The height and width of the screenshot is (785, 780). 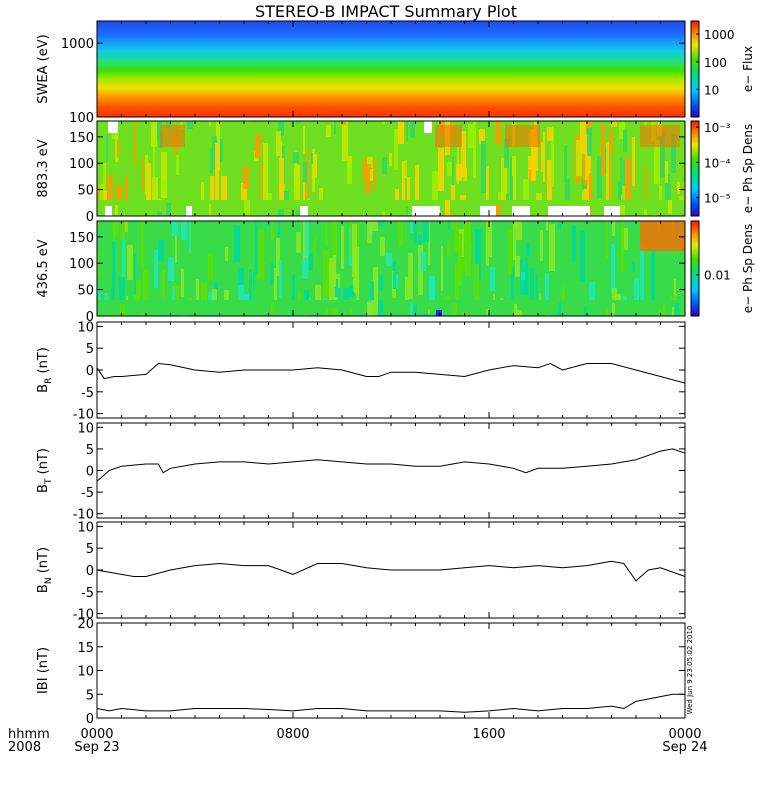 I want to click on colorbar-tick-label: 0.01, so click(x=717, y=276).